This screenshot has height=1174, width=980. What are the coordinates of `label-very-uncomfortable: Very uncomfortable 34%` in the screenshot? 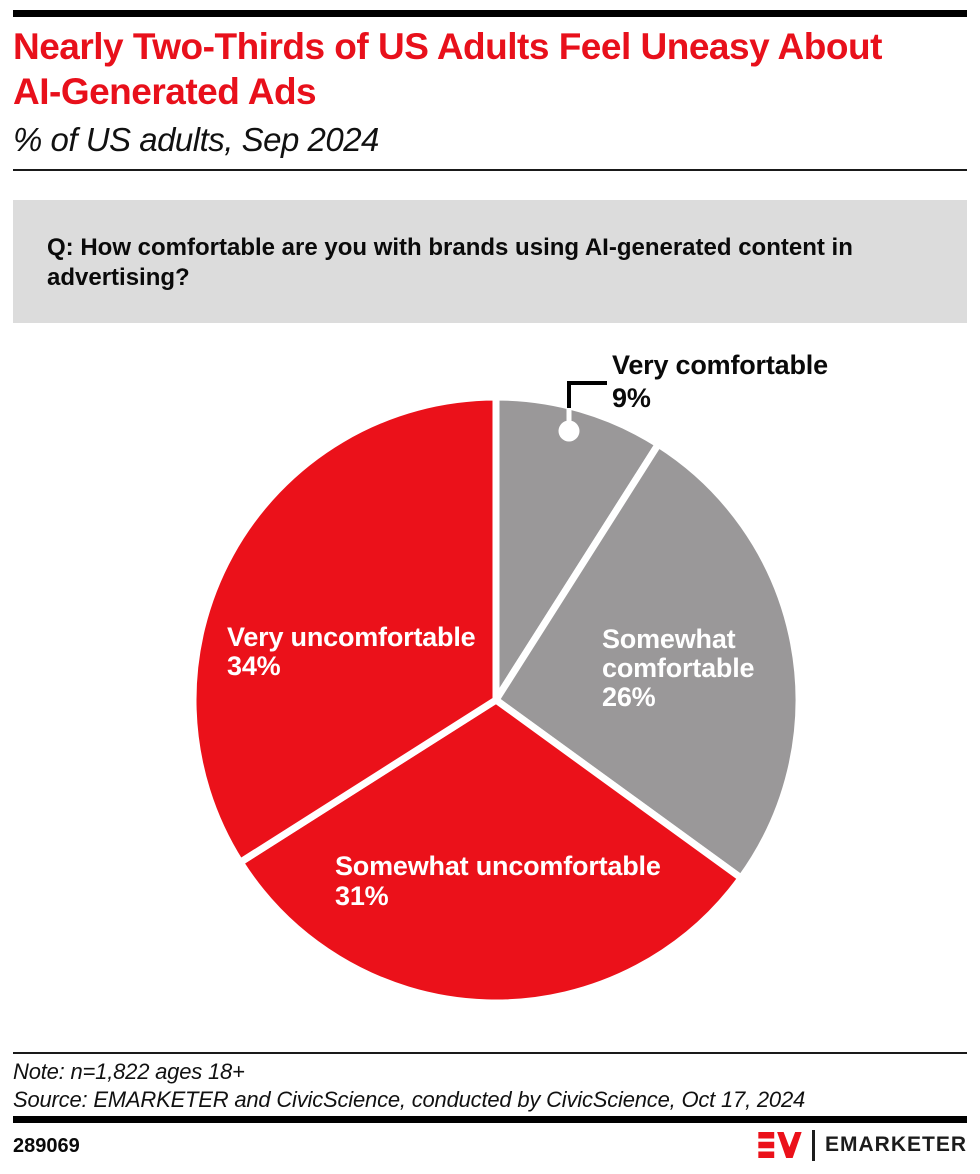 It's located at (351, 651).